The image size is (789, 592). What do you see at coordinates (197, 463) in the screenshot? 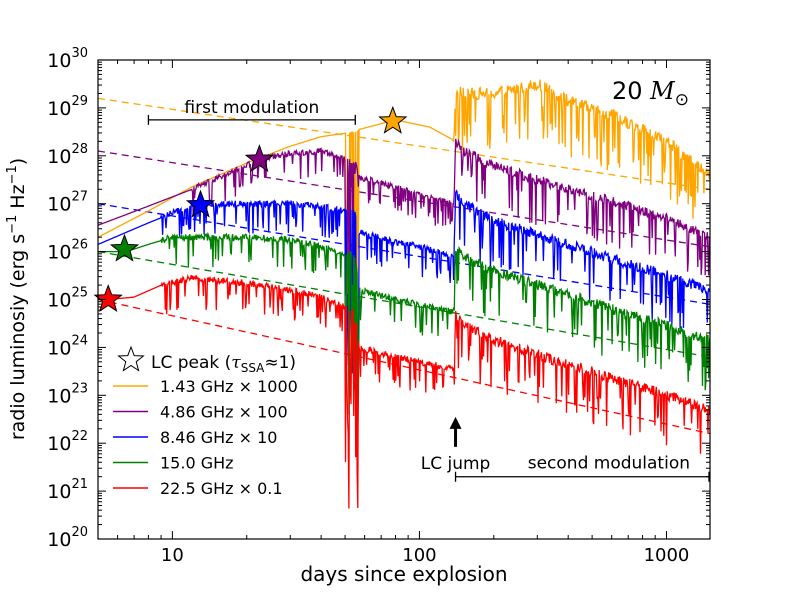
I see `legend-entry: 15.0 GHz` at bounding box center [197, 463].